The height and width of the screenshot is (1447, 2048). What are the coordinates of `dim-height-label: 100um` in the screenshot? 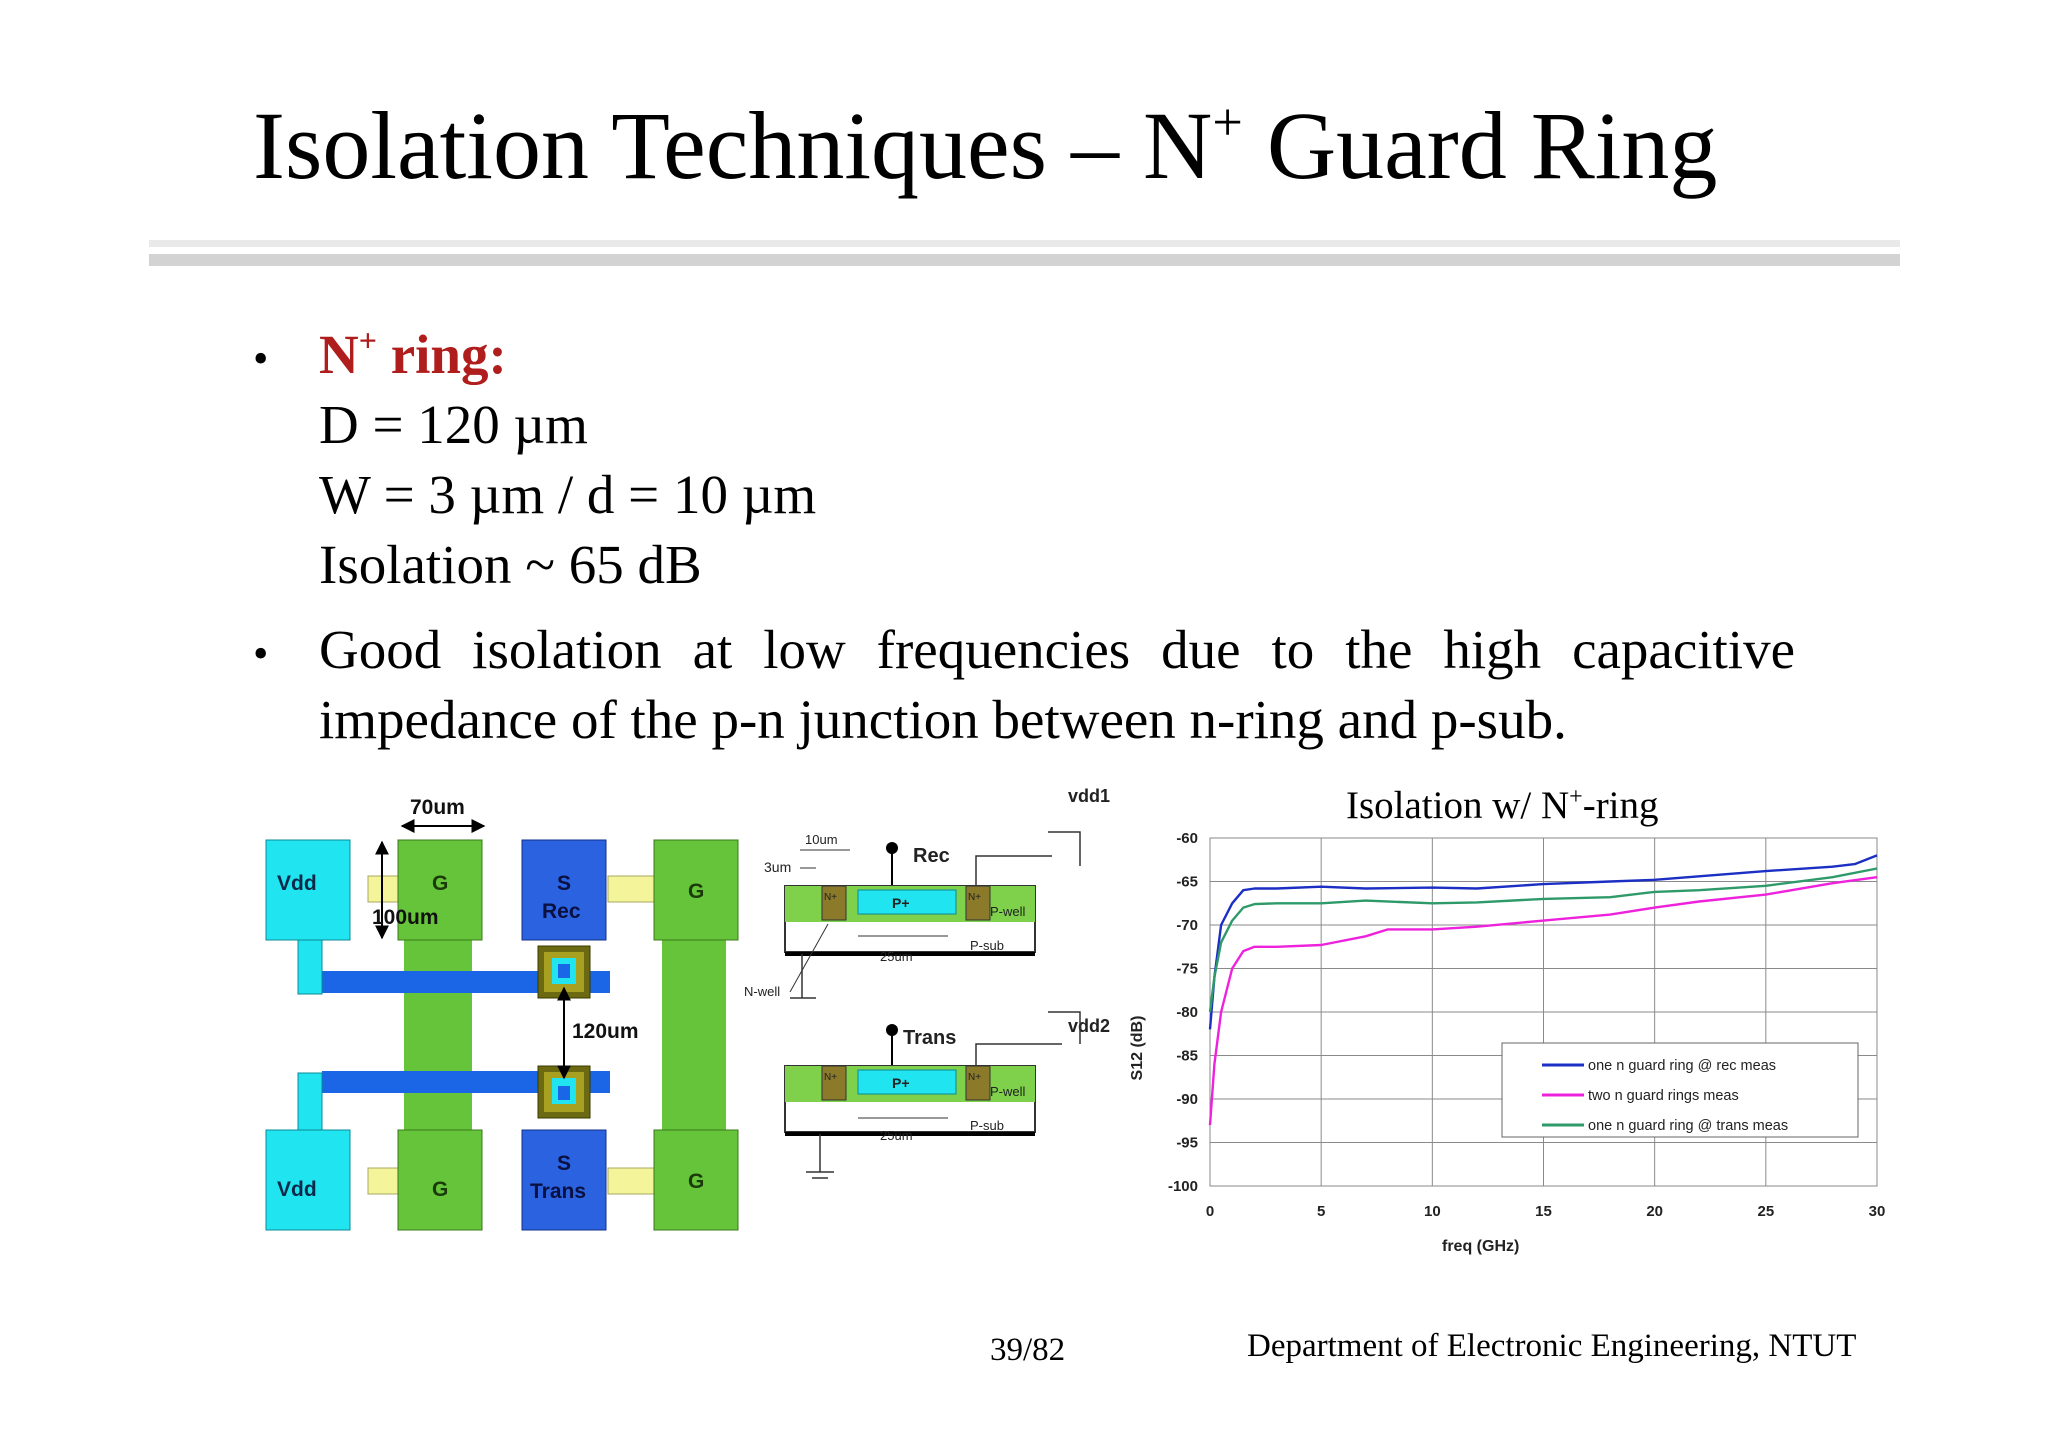 It's located at (405, 917).